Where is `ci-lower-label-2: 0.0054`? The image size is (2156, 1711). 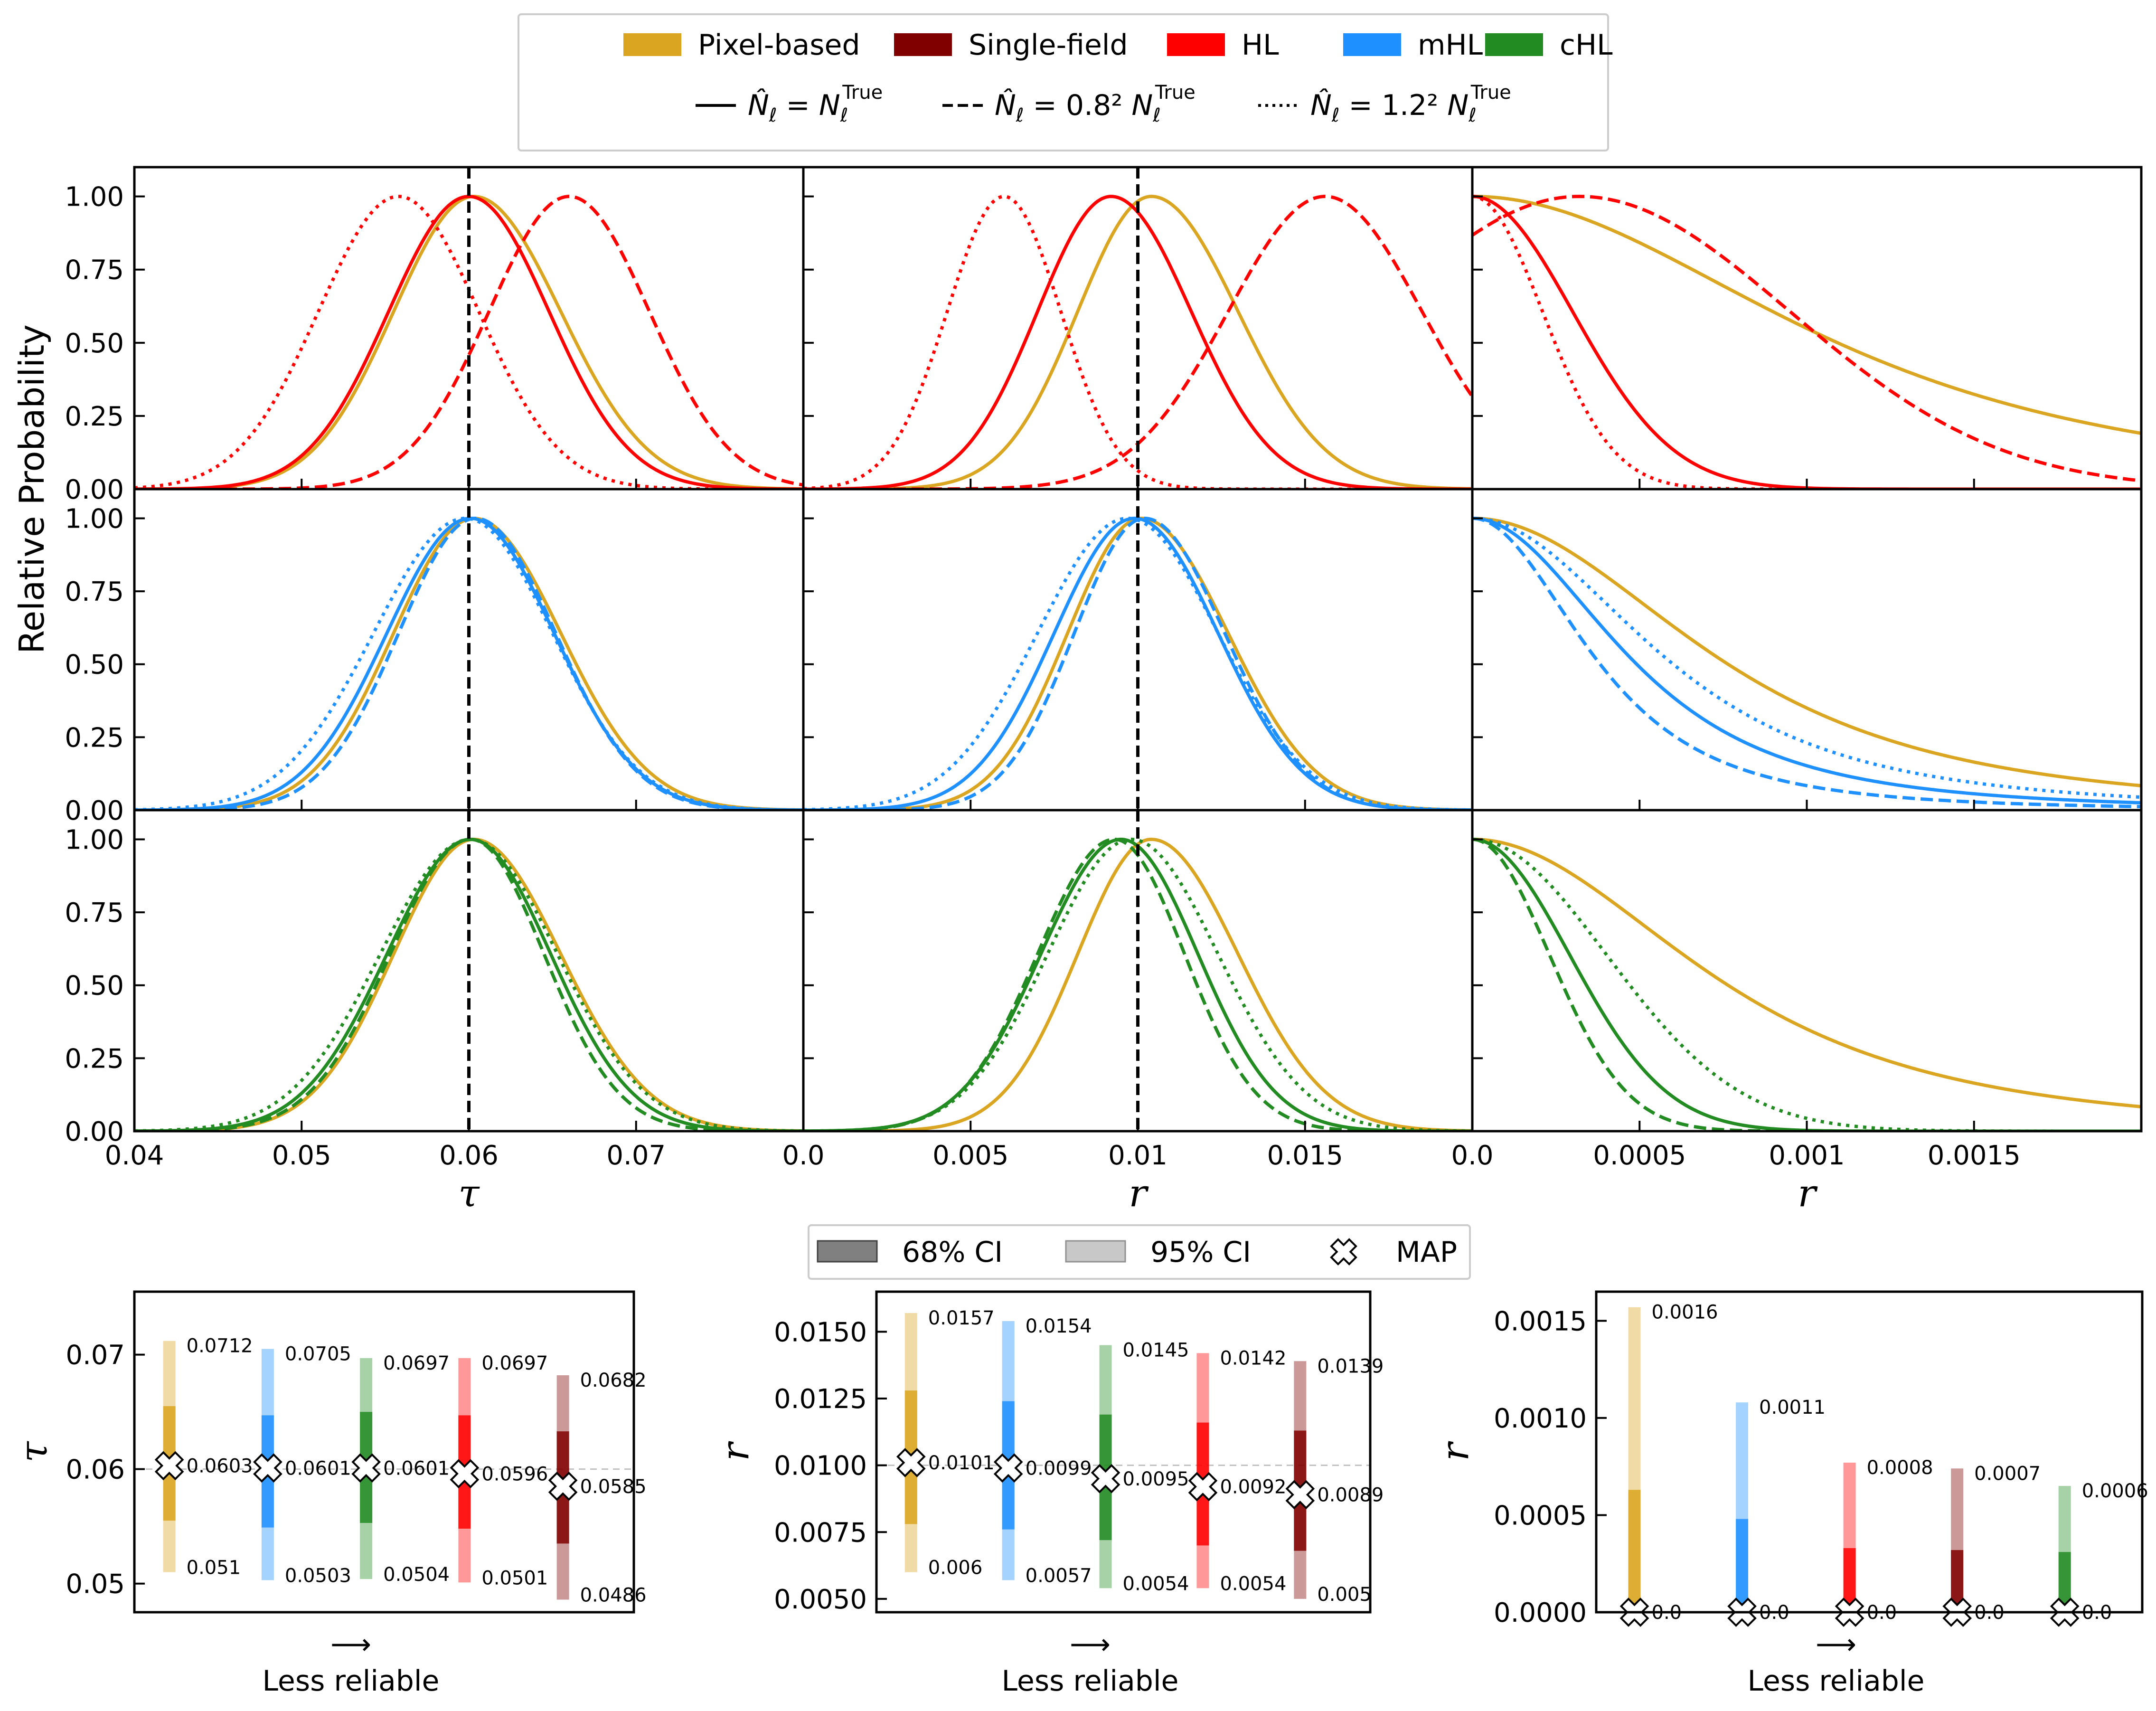
ci-lower-label-2: 0.0054 is located at coordinates (1156, 1584).